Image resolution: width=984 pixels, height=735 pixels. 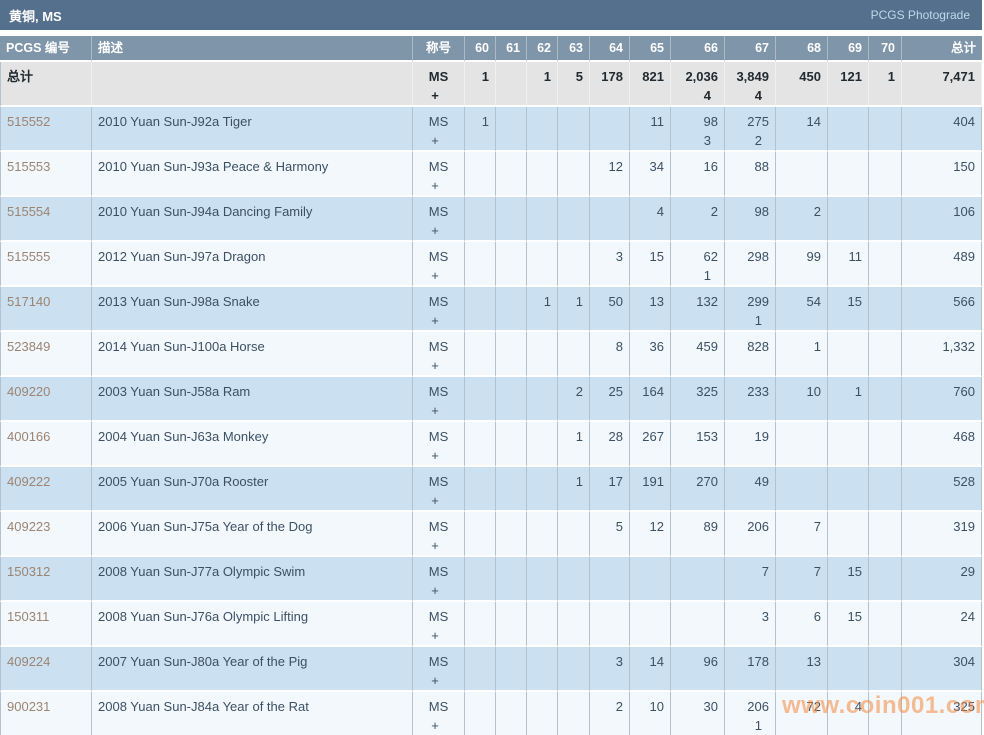 I want to click on grade-cell-66: 270, so click(x=698, y=489).